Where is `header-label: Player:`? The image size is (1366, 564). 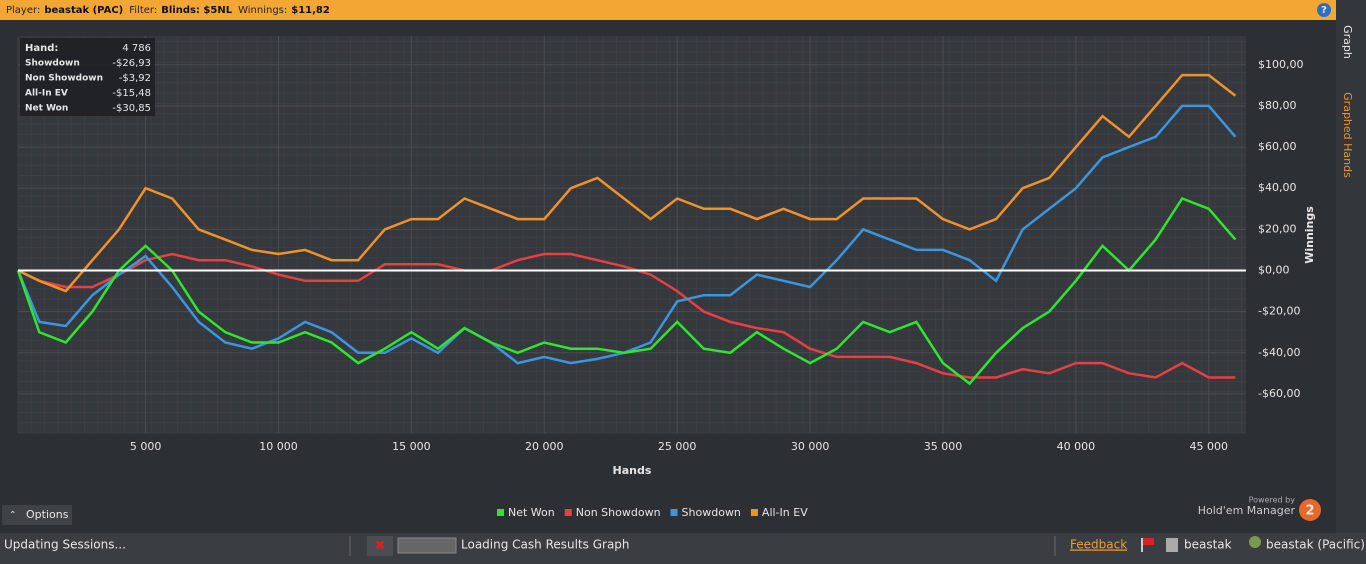 header-label: Player: is located at coordinates (23, 10).